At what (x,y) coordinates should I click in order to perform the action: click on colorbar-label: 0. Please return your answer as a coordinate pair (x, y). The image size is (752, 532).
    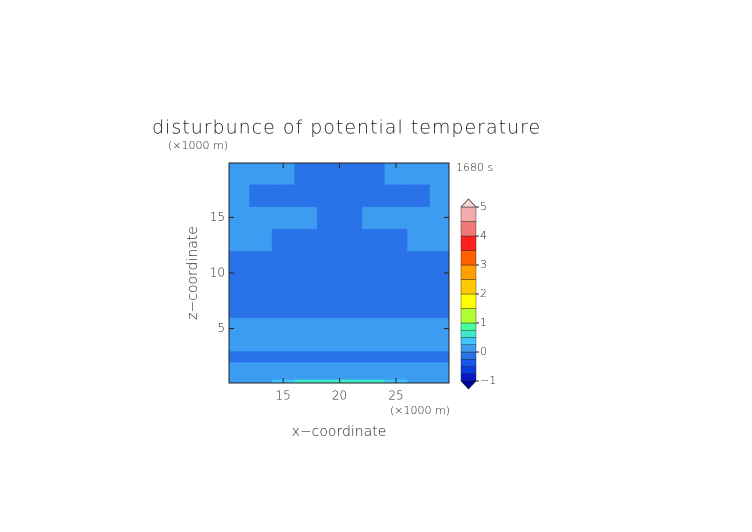
    Looking at the image, I should click on (483, 351).